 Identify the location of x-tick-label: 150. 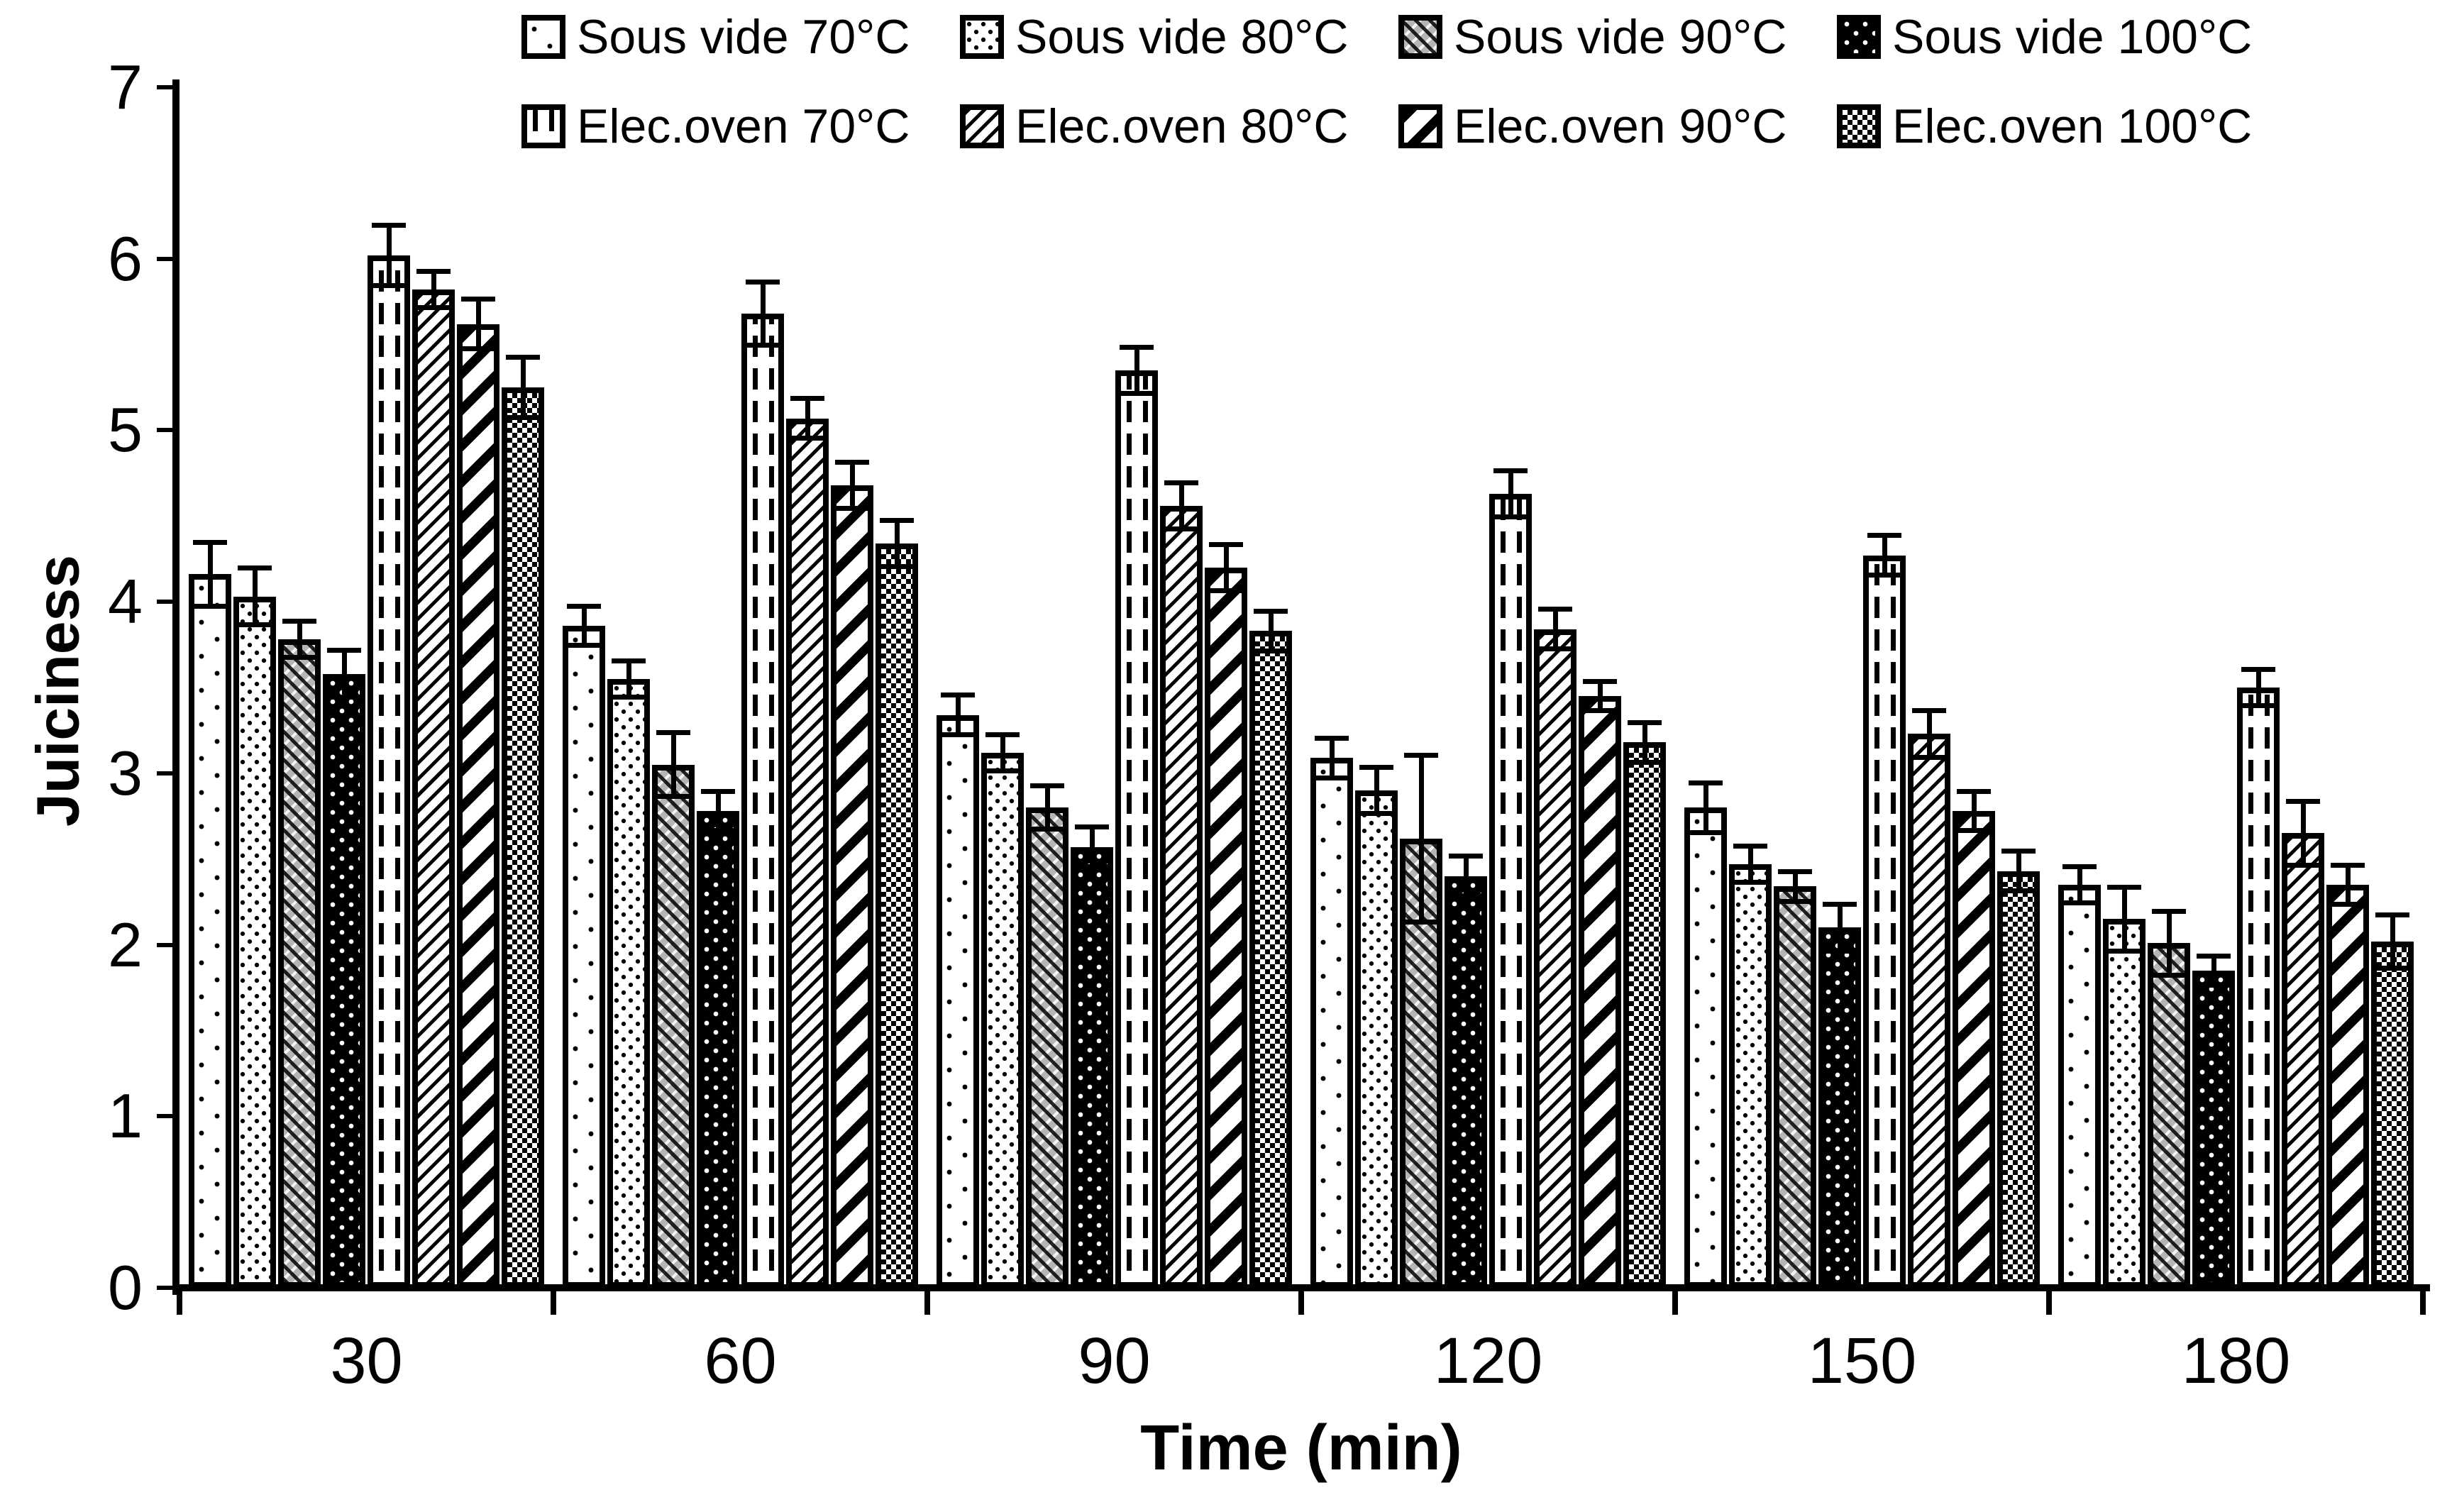
(1862, 1361).